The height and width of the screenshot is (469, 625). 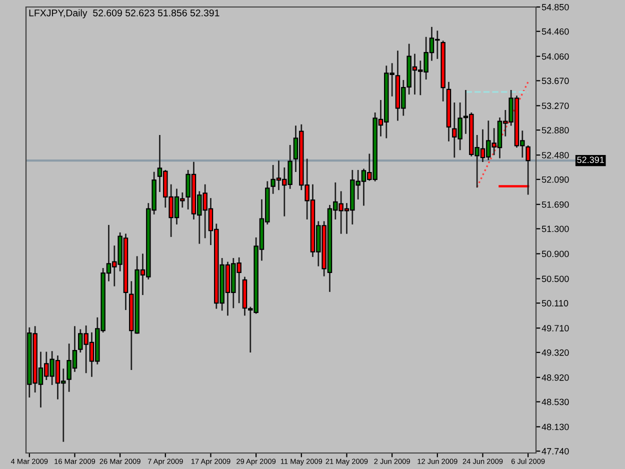 What do you see at coordinates (555, 377) in the screenshot?
I see `y-tick-label: 48.920` at bounding box center [555, 377].